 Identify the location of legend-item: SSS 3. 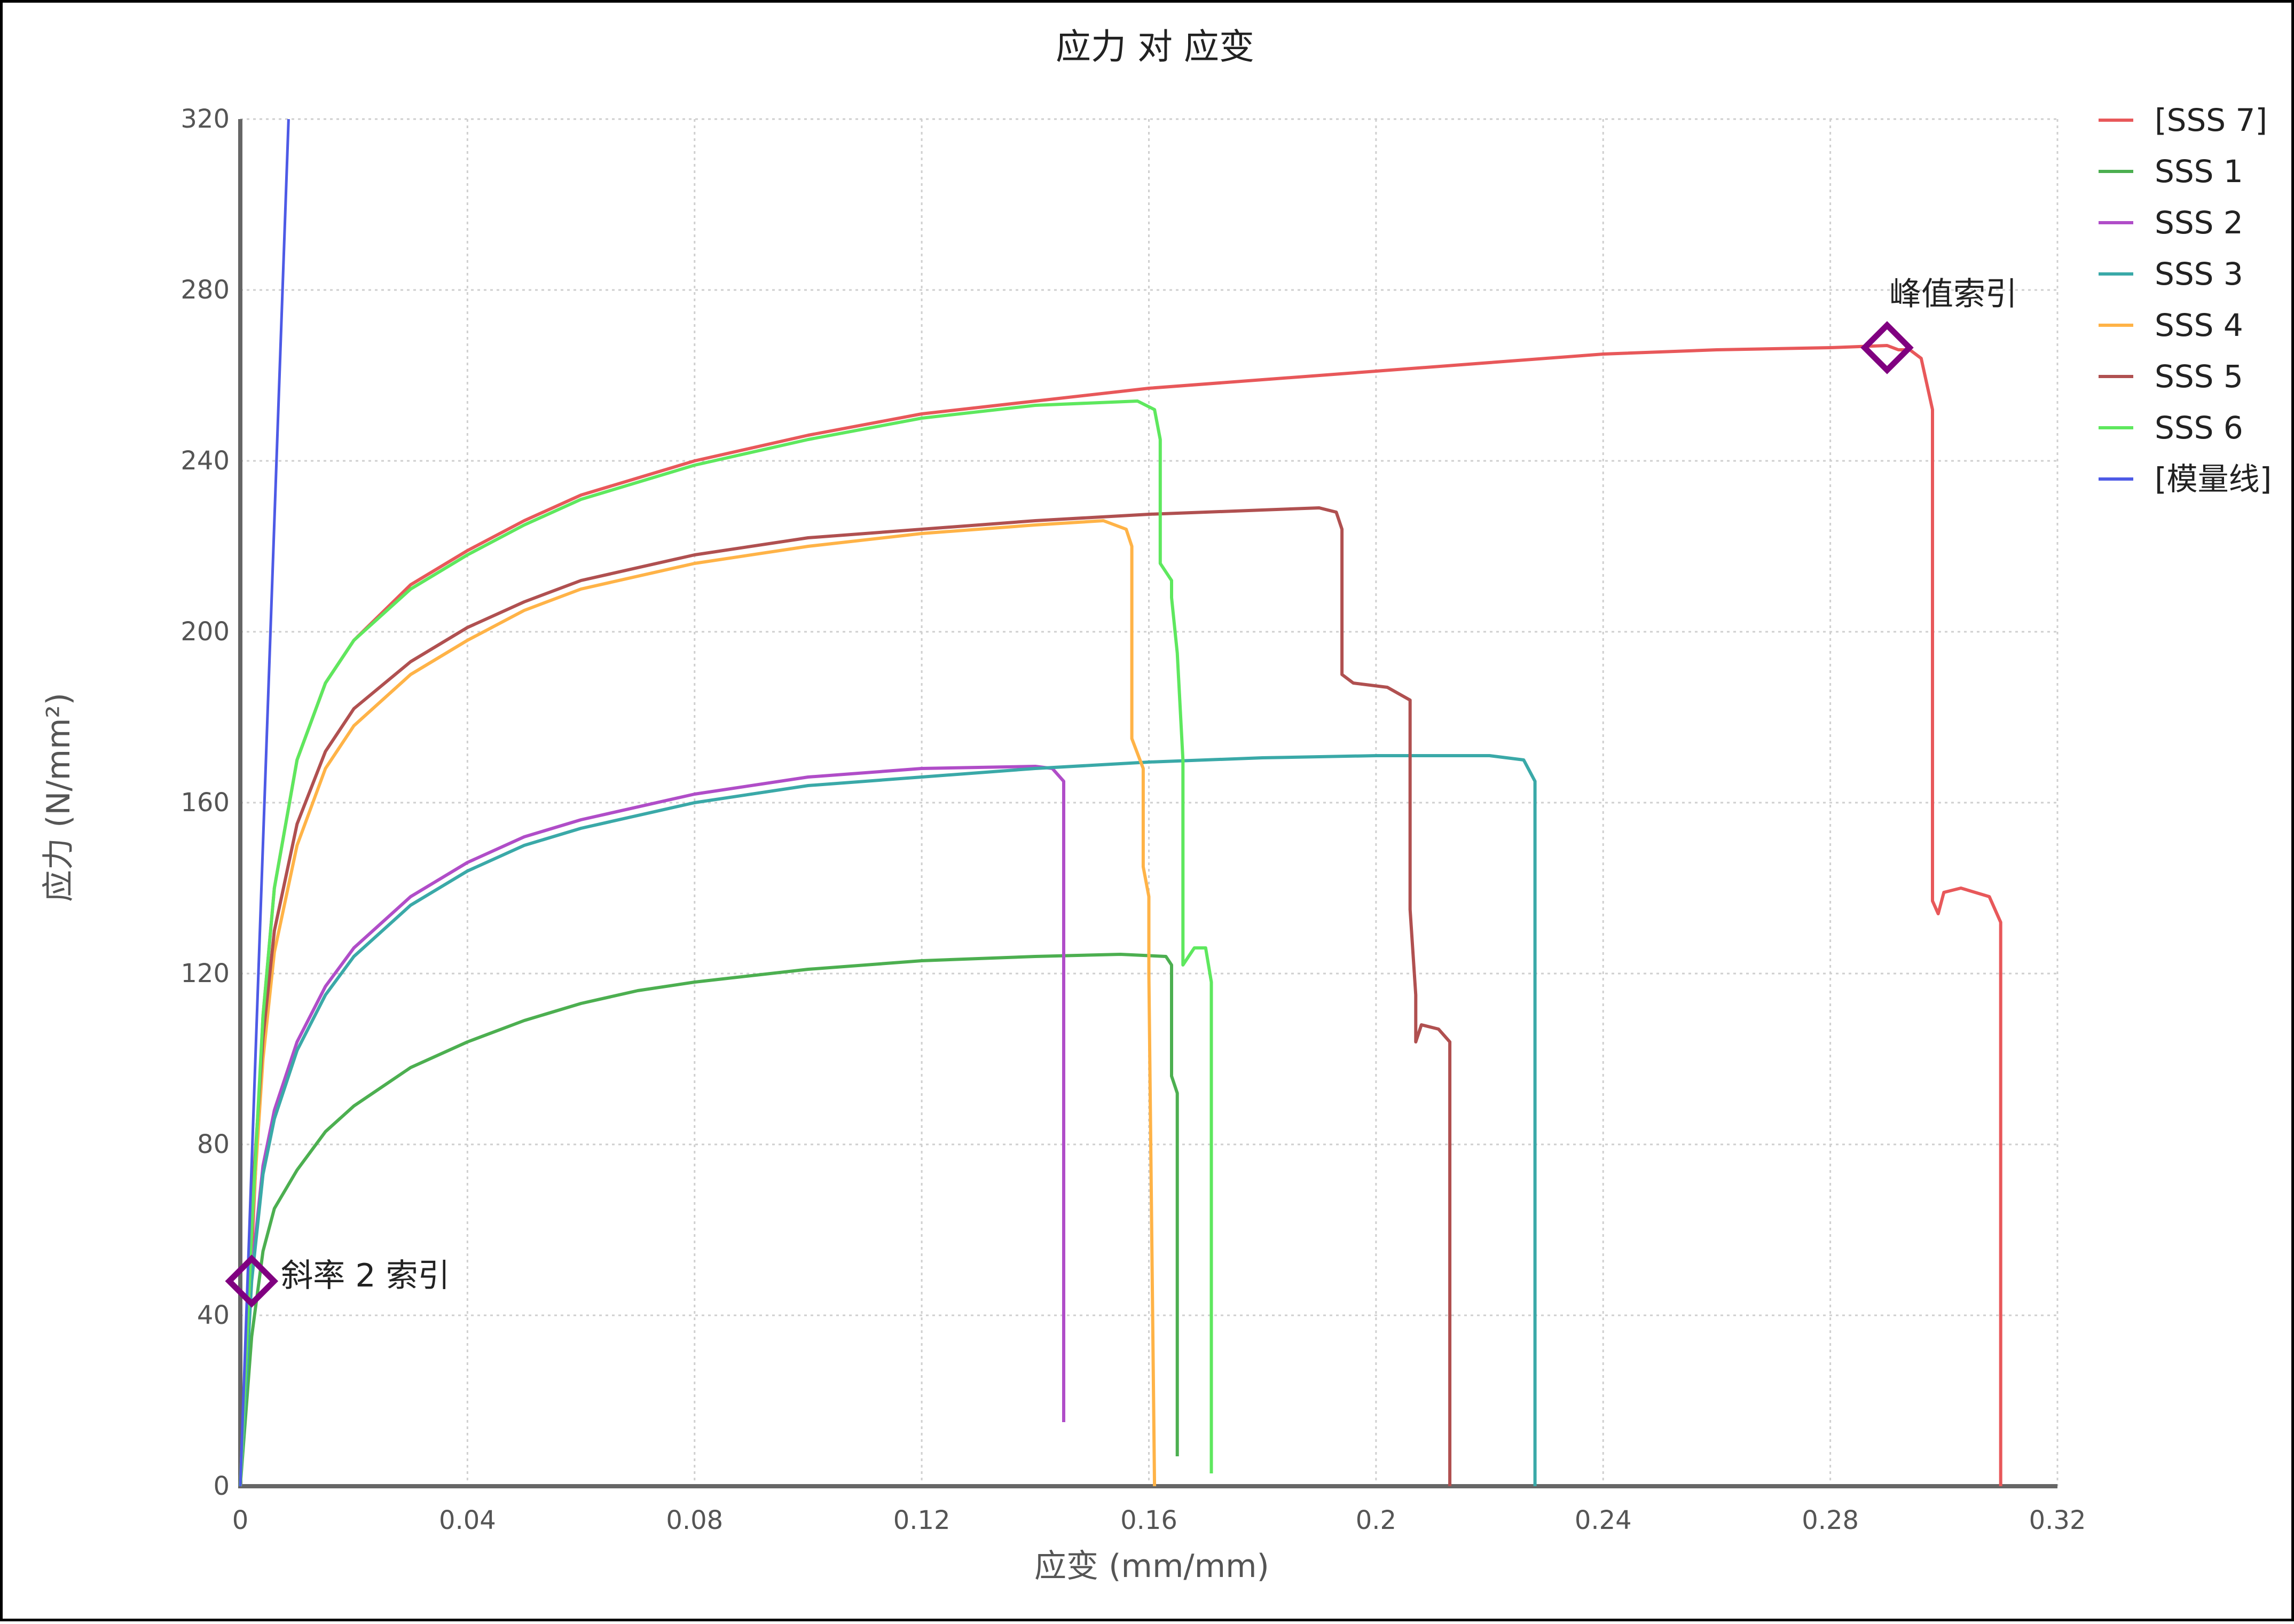
(2171, 274).